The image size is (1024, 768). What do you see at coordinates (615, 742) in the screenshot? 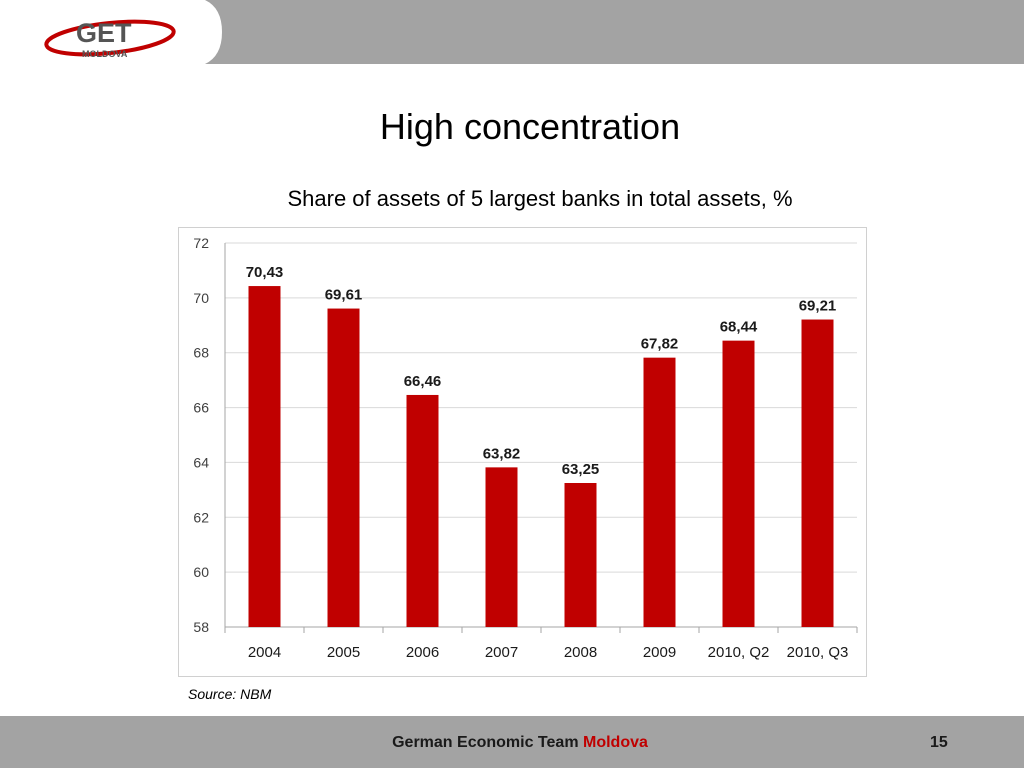
I see `footer-accent: Moldova` at bounding box center [615, 742].